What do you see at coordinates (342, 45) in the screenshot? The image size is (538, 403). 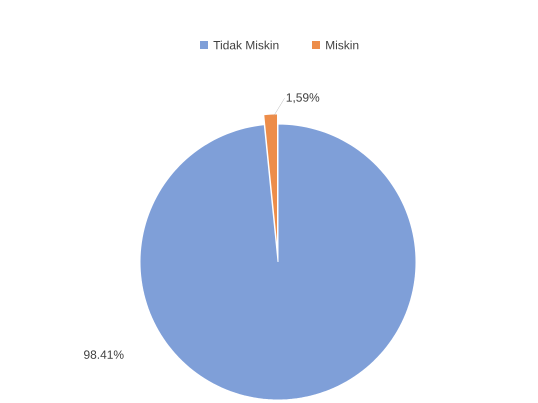 I see `legend-label: Miskin` at bounding box center [342, 45].